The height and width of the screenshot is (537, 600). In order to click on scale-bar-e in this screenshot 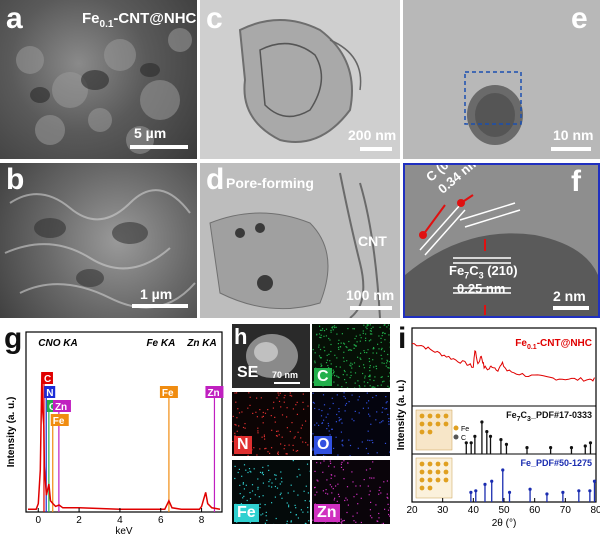, I will do `click(571, 149)`.